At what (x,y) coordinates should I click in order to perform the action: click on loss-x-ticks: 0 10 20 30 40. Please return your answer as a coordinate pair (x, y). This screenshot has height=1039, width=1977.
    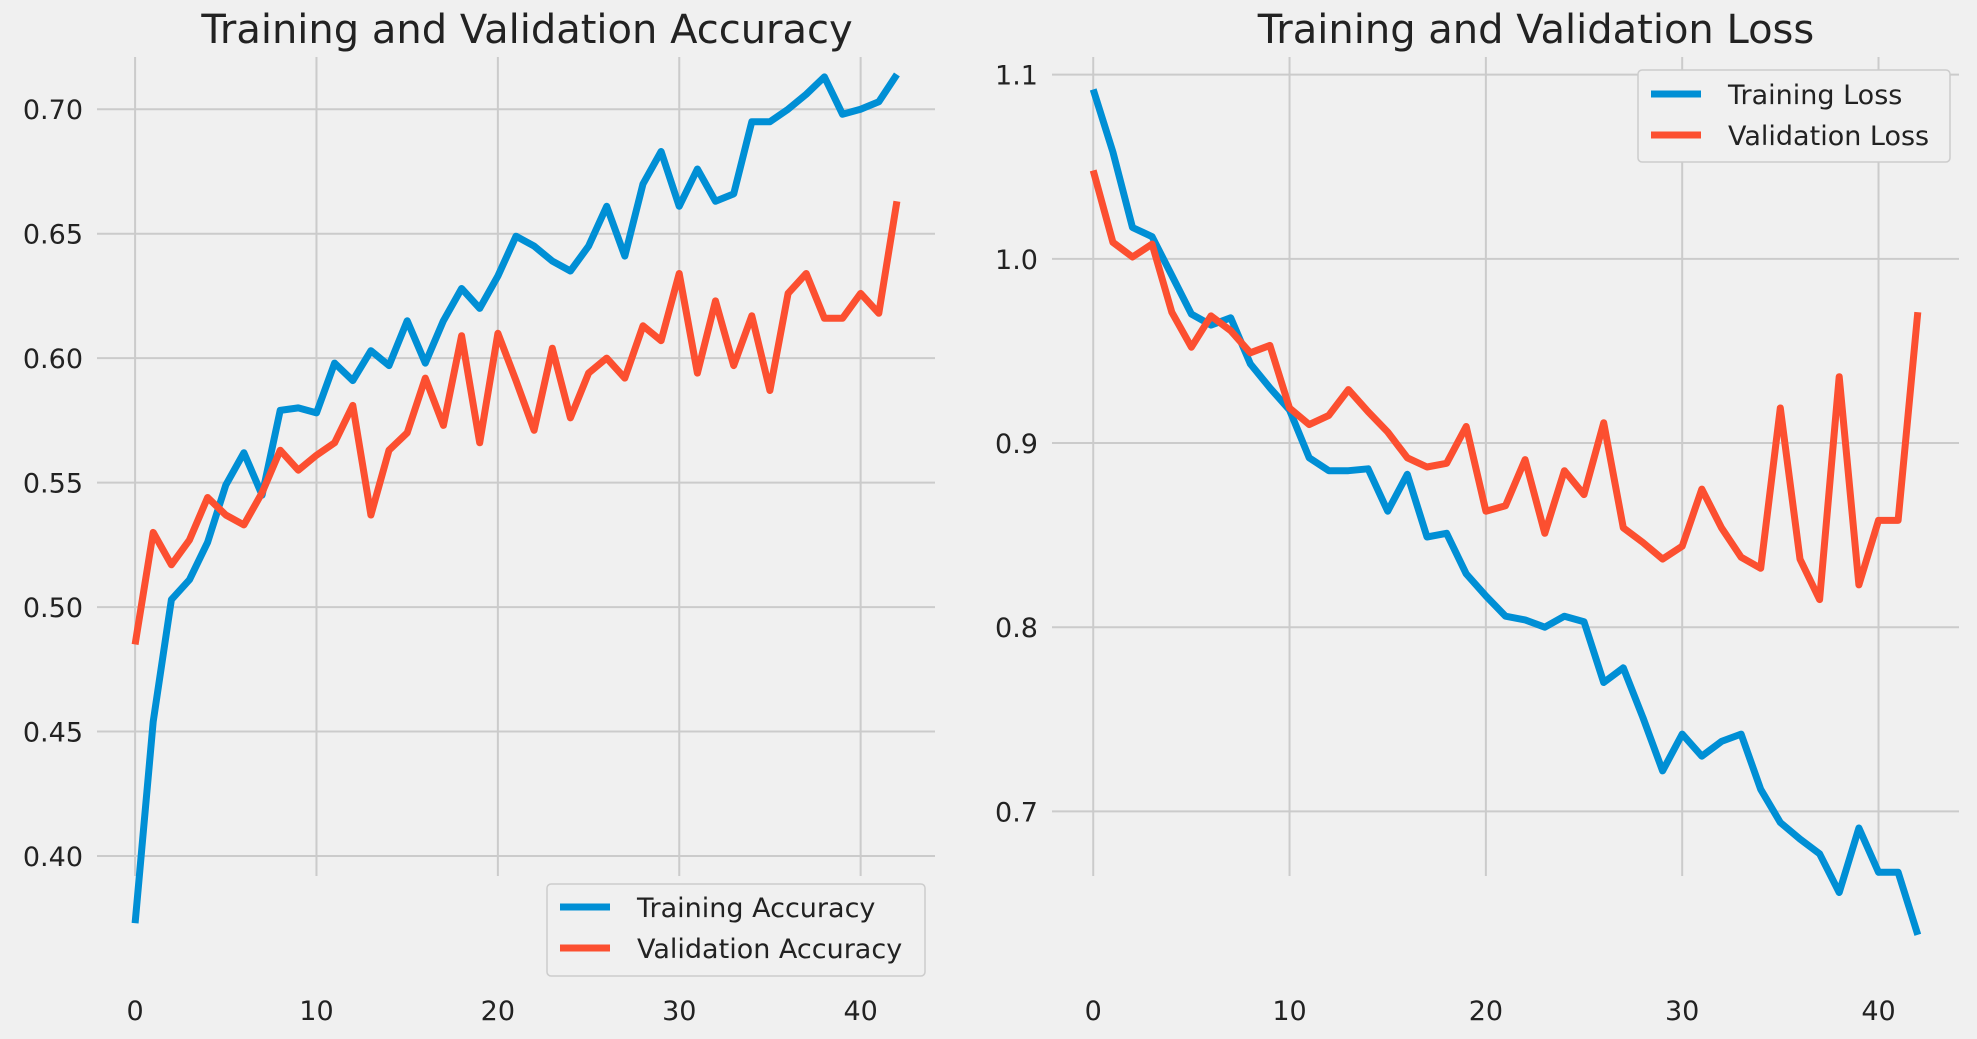
    Looking at the image, I should click on (1490, 1011).